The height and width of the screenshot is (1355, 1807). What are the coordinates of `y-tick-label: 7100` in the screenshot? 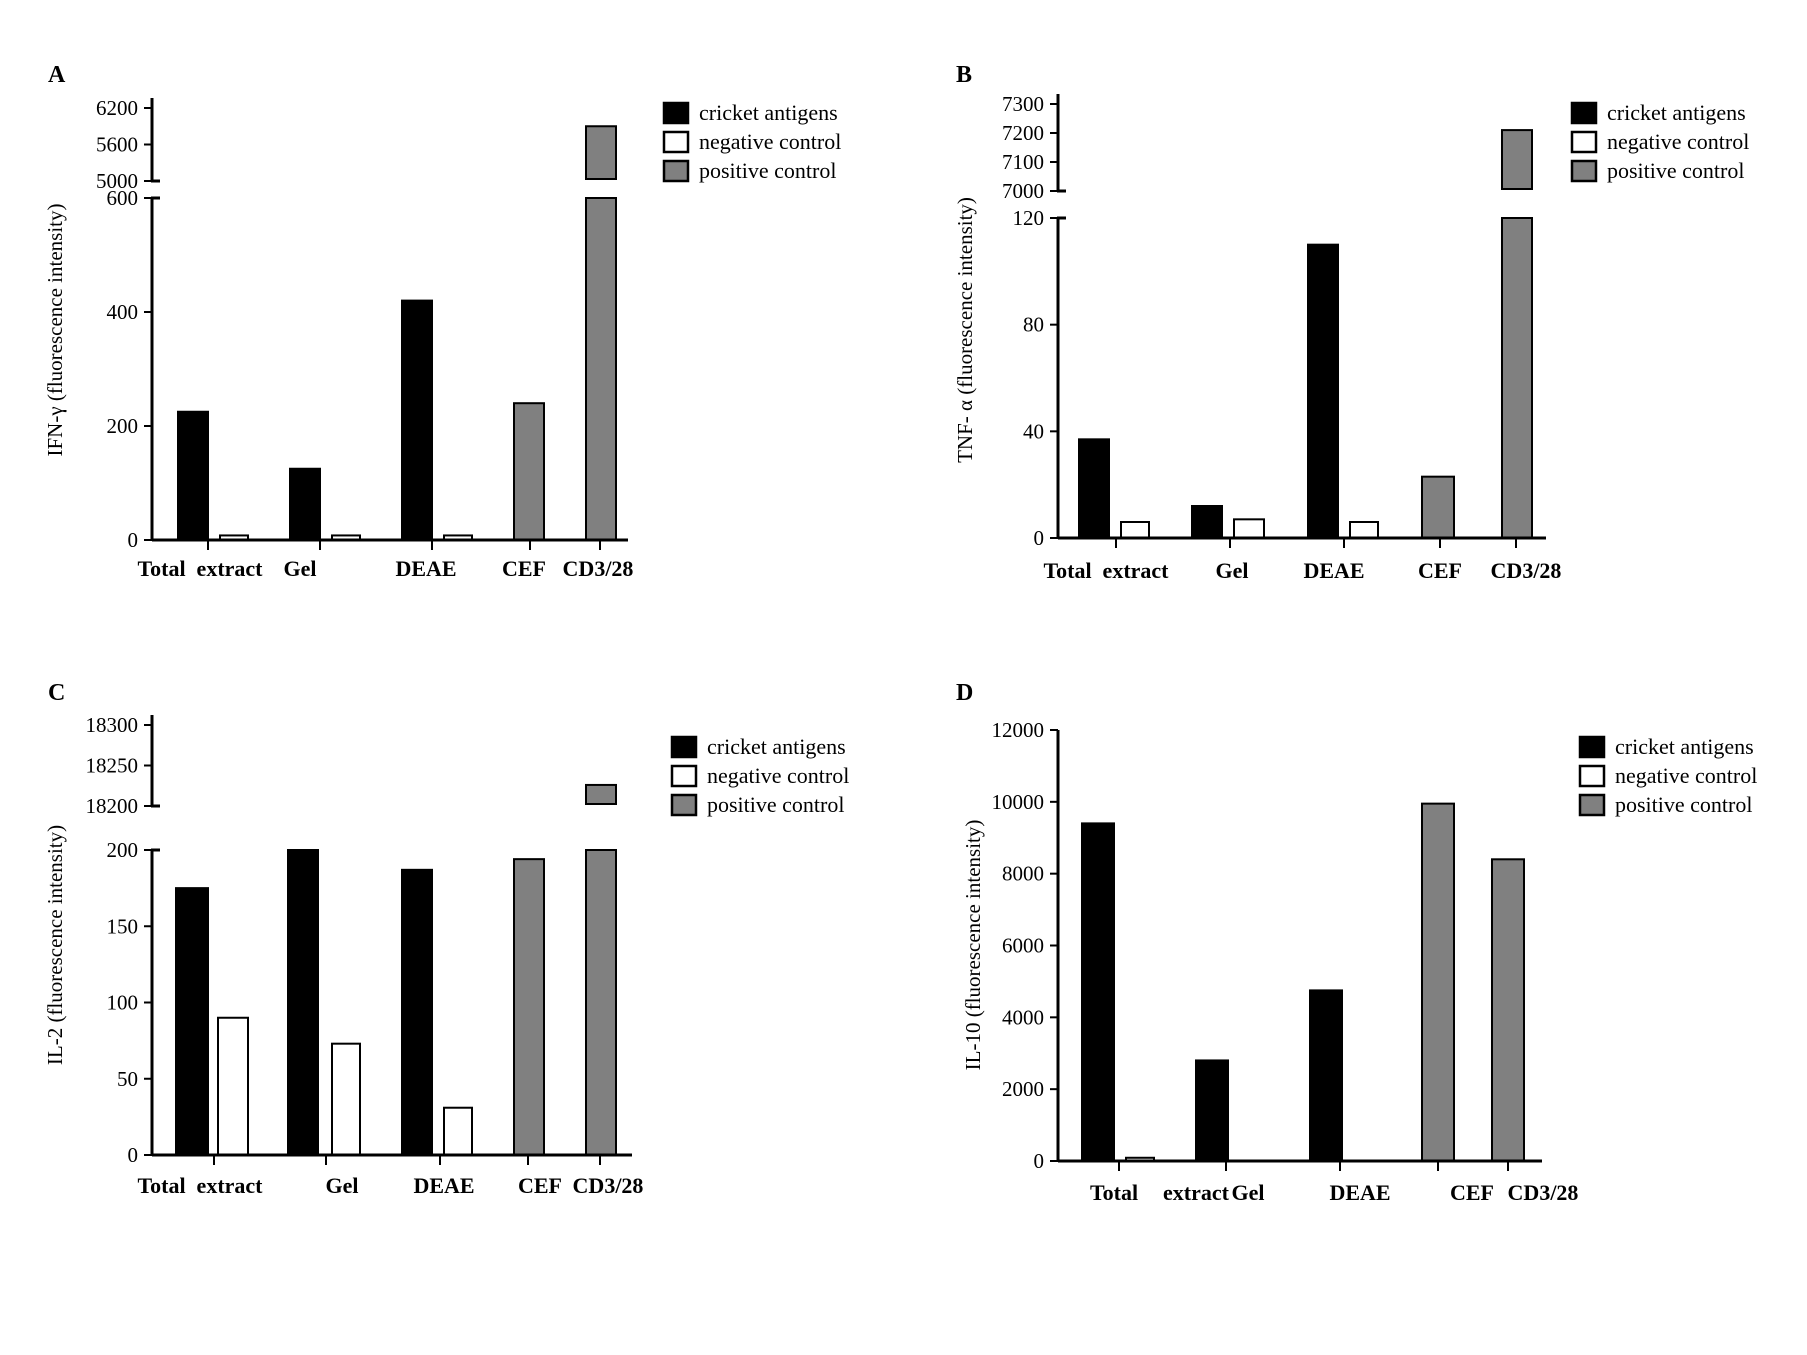 It's located at (1023, 162).